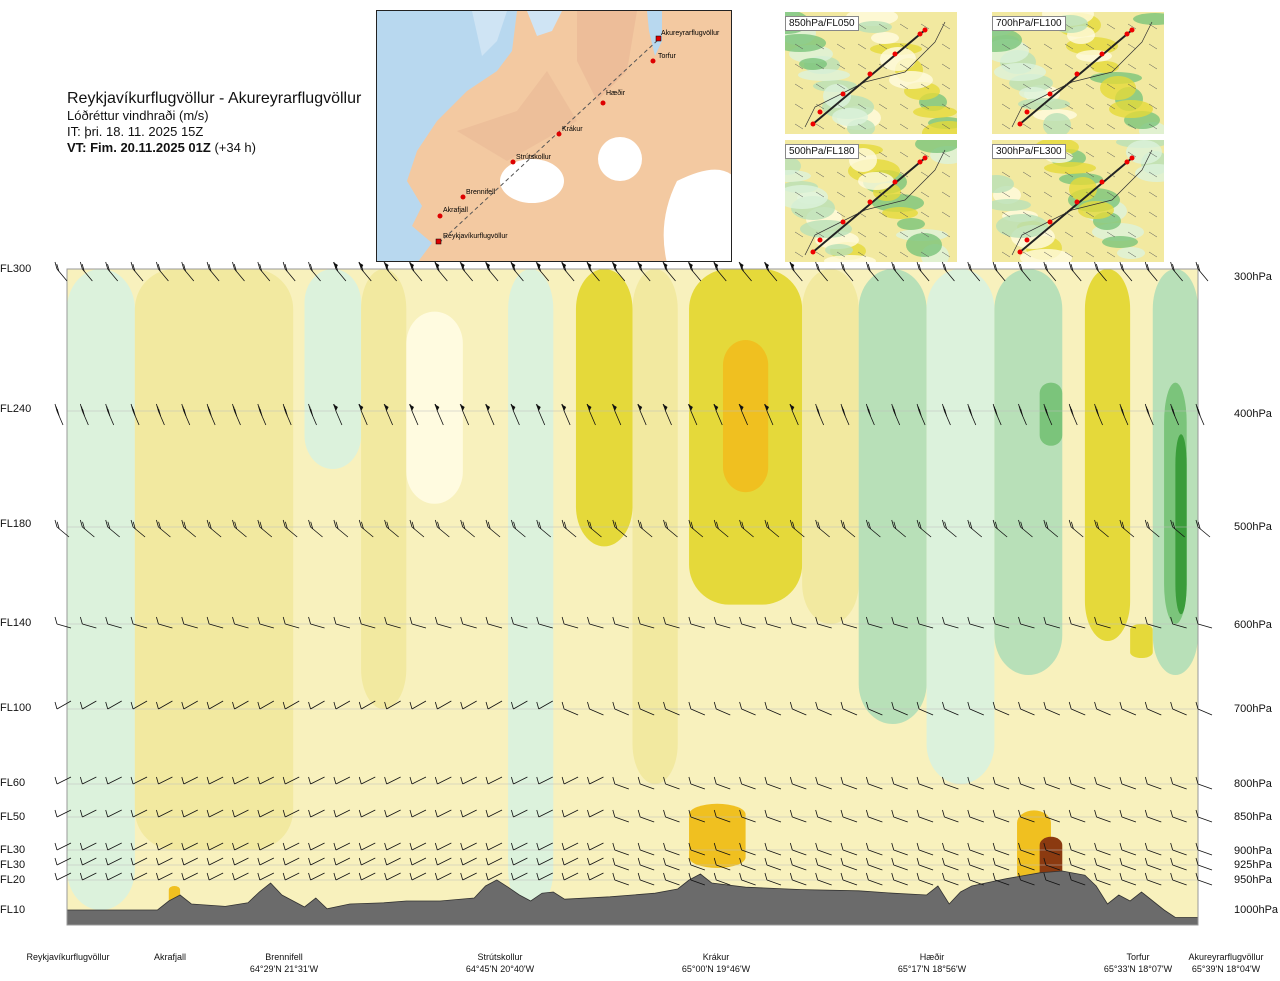 The height and width of the screenshot is (981, 1280). I want to click on fl-label-50: FL50, so click(13, 817).